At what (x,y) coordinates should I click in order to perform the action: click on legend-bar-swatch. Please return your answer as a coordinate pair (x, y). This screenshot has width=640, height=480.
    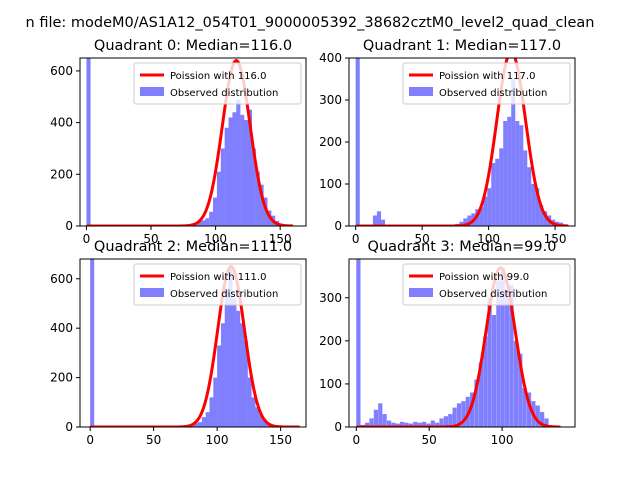
    Looking at the image, I should click on (152, 292).